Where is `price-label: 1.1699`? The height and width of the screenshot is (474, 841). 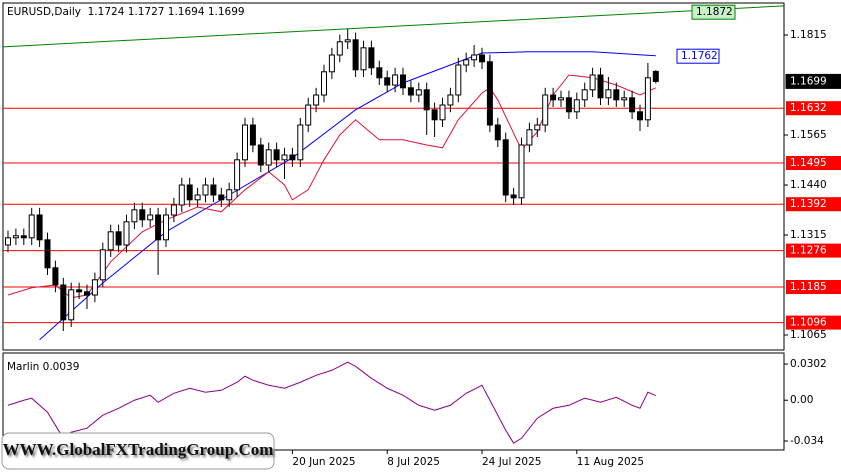
price-label: 1.1699 is located at coordinates (808, 81).